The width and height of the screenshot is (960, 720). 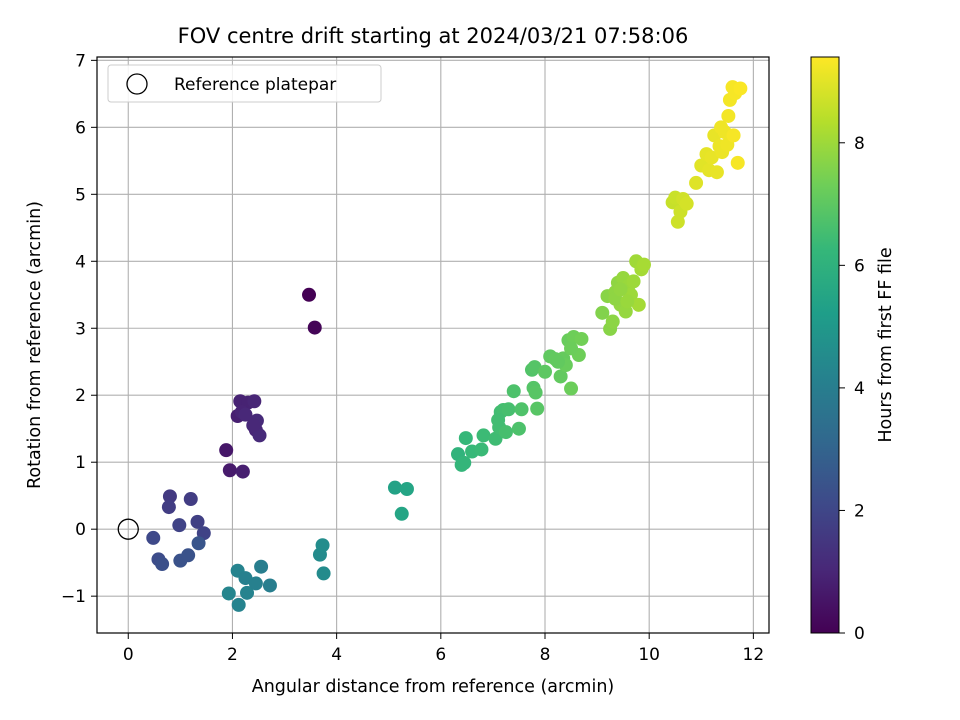 I want to click on x-tick-label: 0, so click(x=128, y=655).